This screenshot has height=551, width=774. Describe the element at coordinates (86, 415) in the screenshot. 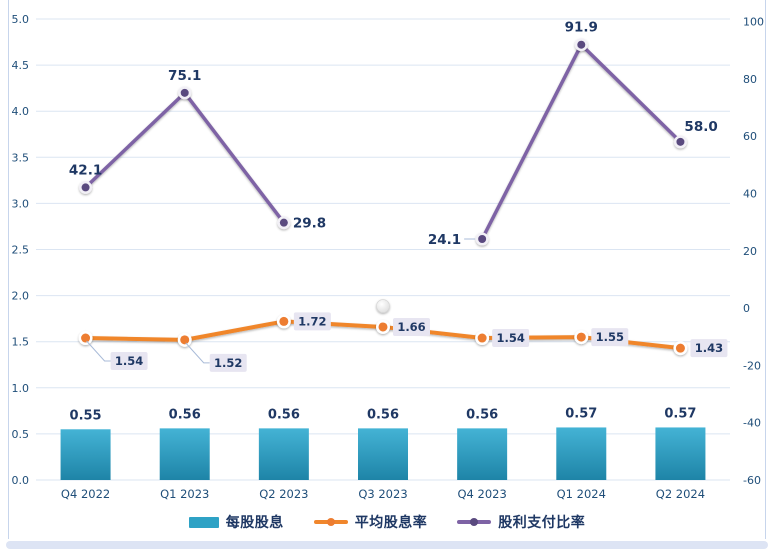

I see `svg-text: 0.55` at that location.